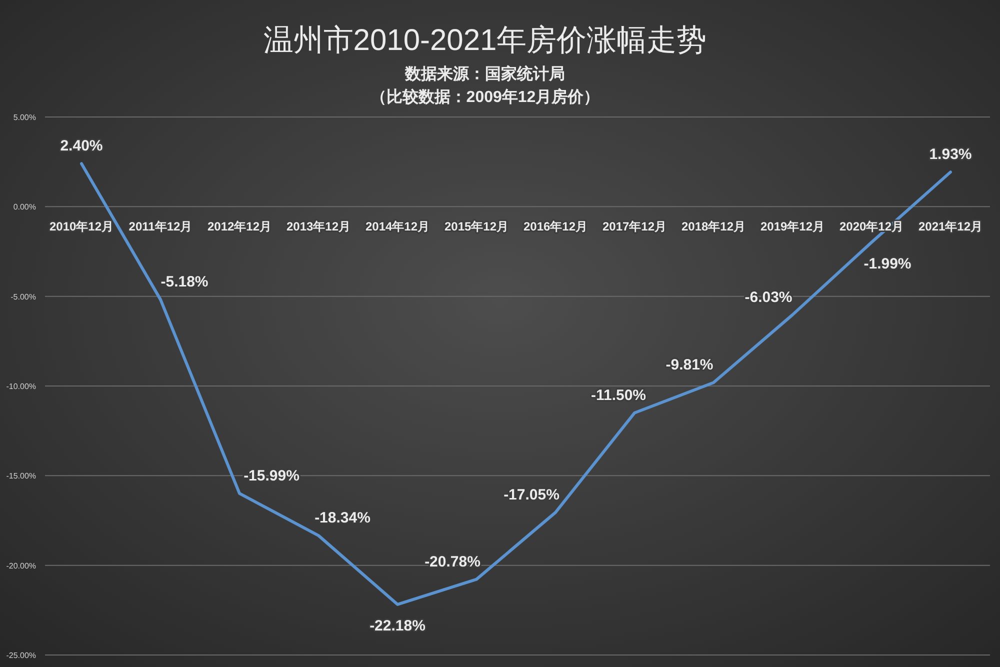 The width and height of the screenshot is (1000, 667). Describe the element at coordinates (555, 227) in the screenshot. I see `x-tick-label: 2016年12月` at that location.